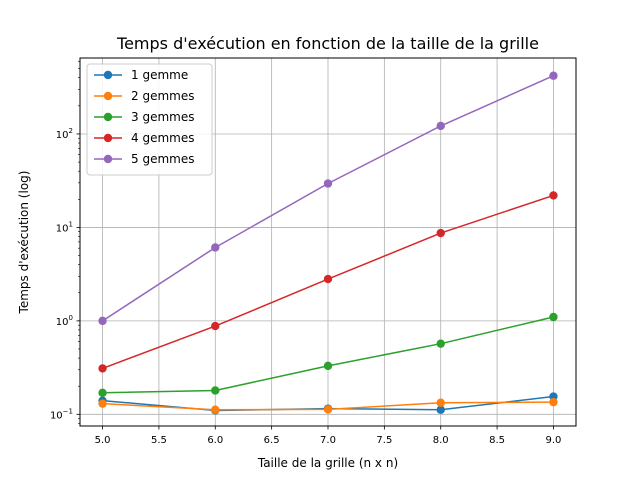  Describe the element at coordinates (103, 440) in the screenshot. I see `x-tick-label: 5.0` at that location.